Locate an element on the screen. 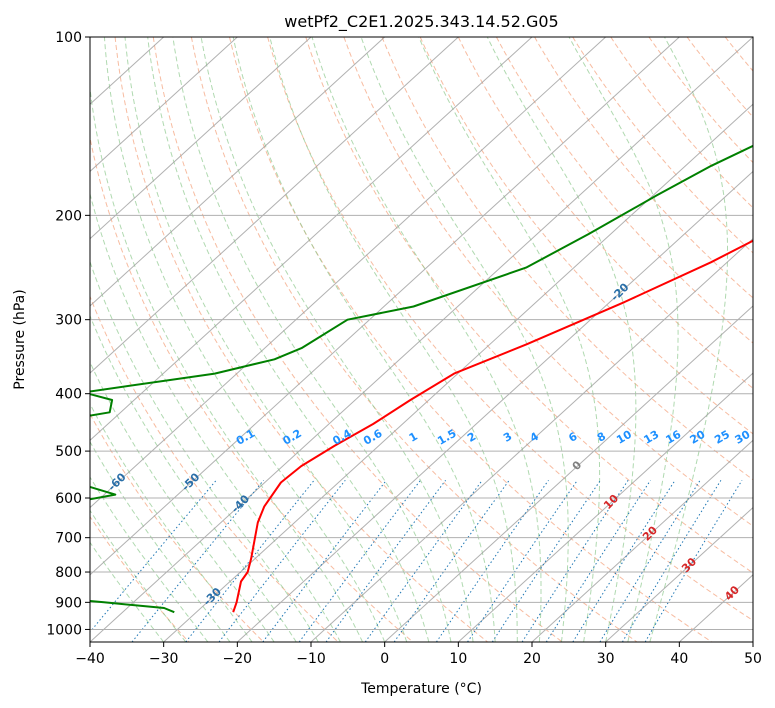 This screenshot has height=708, width=775. y-tick-label: 300 is located at coordinates (68, 321).